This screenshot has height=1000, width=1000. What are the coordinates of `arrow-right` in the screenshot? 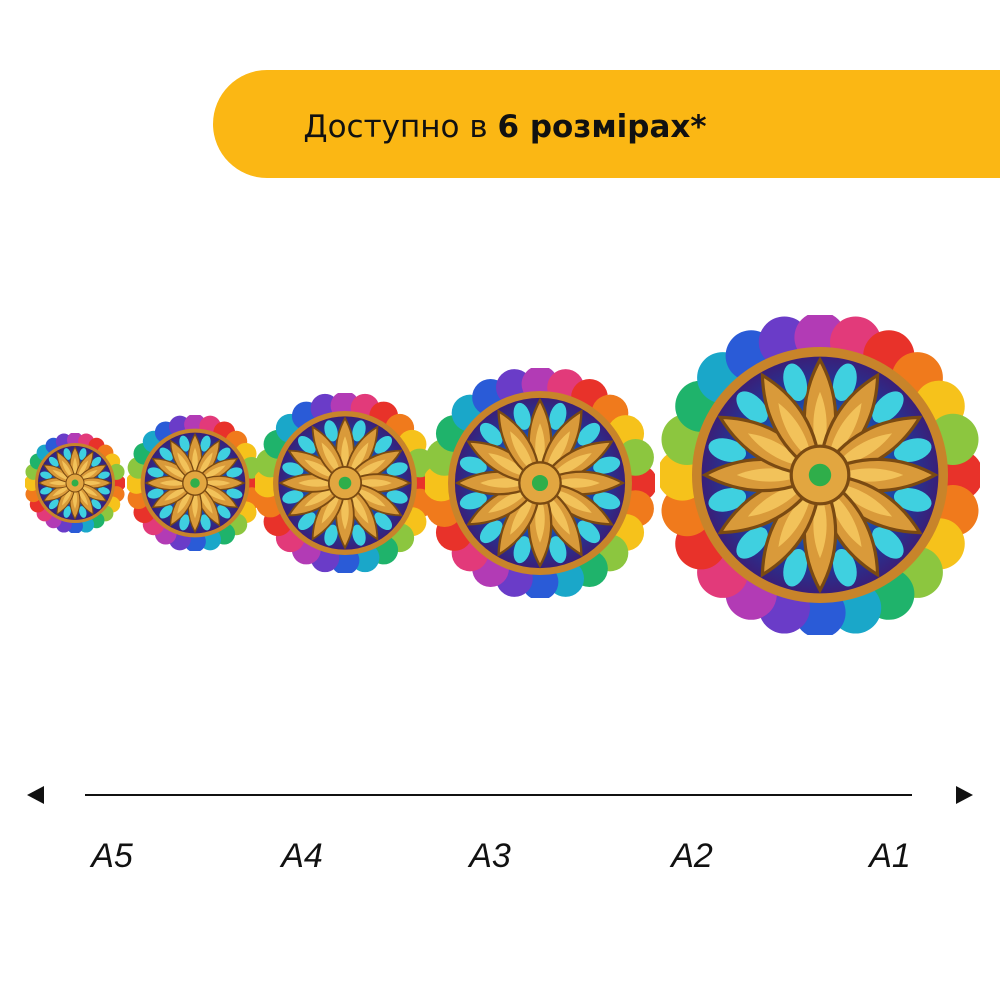 It's located at (964, 795).